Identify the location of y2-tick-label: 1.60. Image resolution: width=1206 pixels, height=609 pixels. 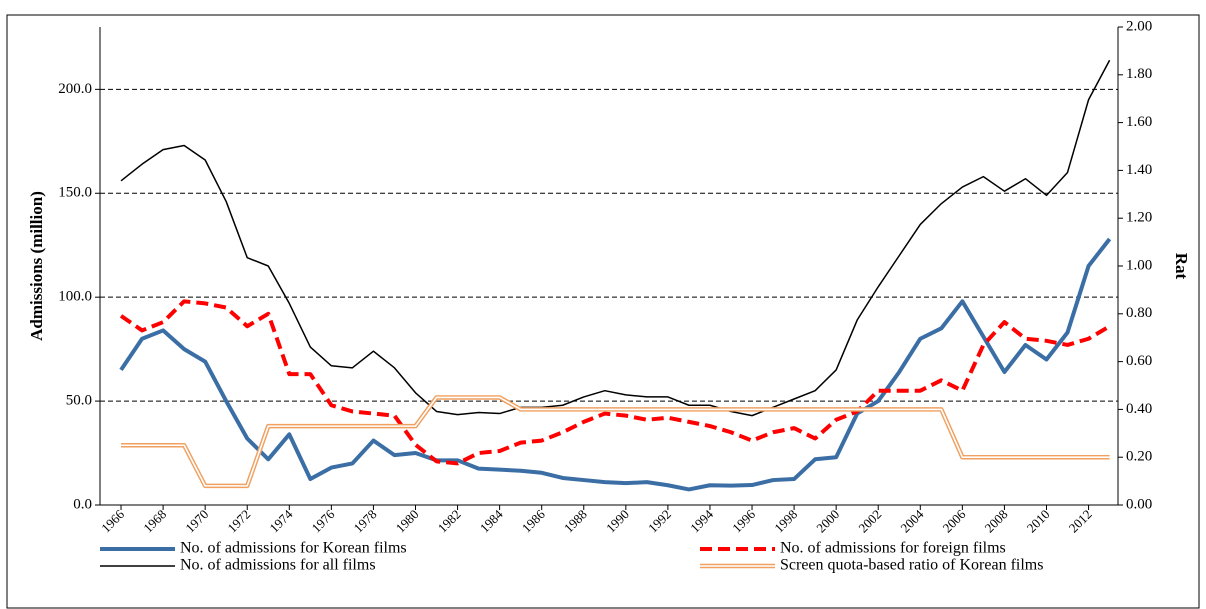
(1139, 122).